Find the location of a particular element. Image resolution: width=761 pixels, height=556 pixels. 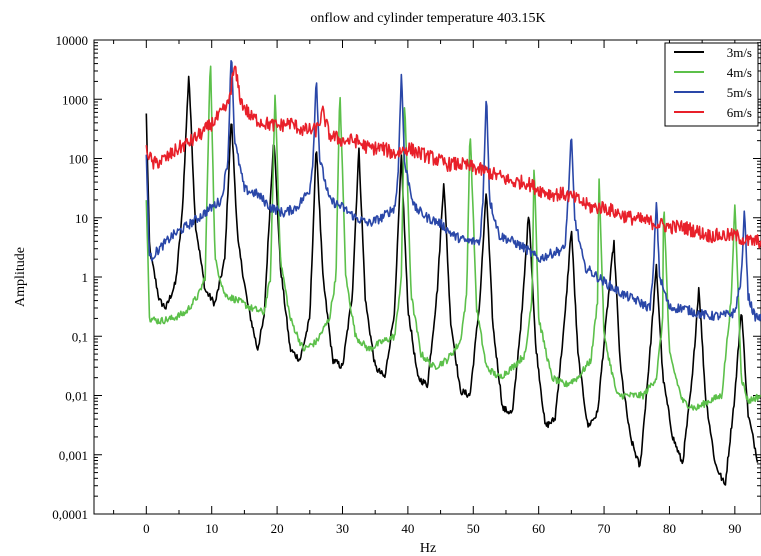

legend: 3m/s 4m/s 5m/s 6m/s is located at coordinates (711, 84).